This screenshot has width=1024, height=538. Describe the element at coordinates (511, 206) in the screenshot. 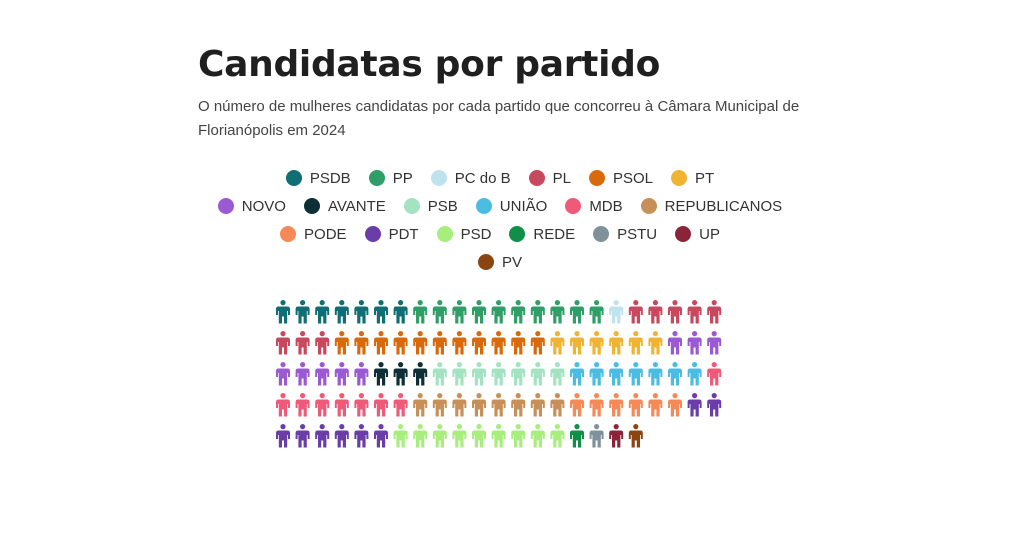

I see `legend-item: UNIÃO` at that location.